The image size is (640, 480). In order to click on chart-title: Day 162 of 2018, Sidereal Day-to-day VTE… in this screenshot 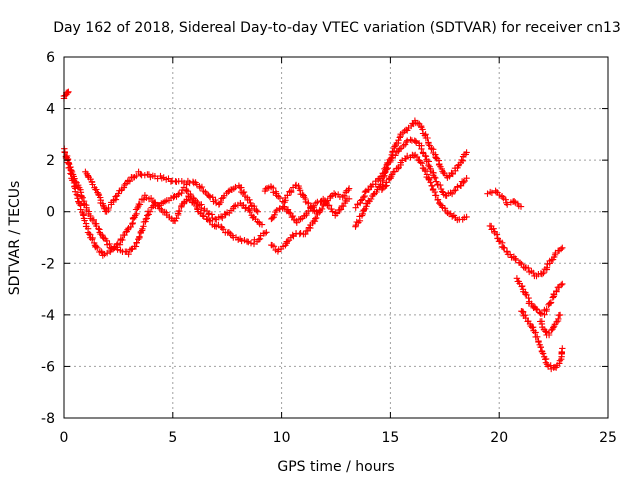, I will do `click(337, 28)`.